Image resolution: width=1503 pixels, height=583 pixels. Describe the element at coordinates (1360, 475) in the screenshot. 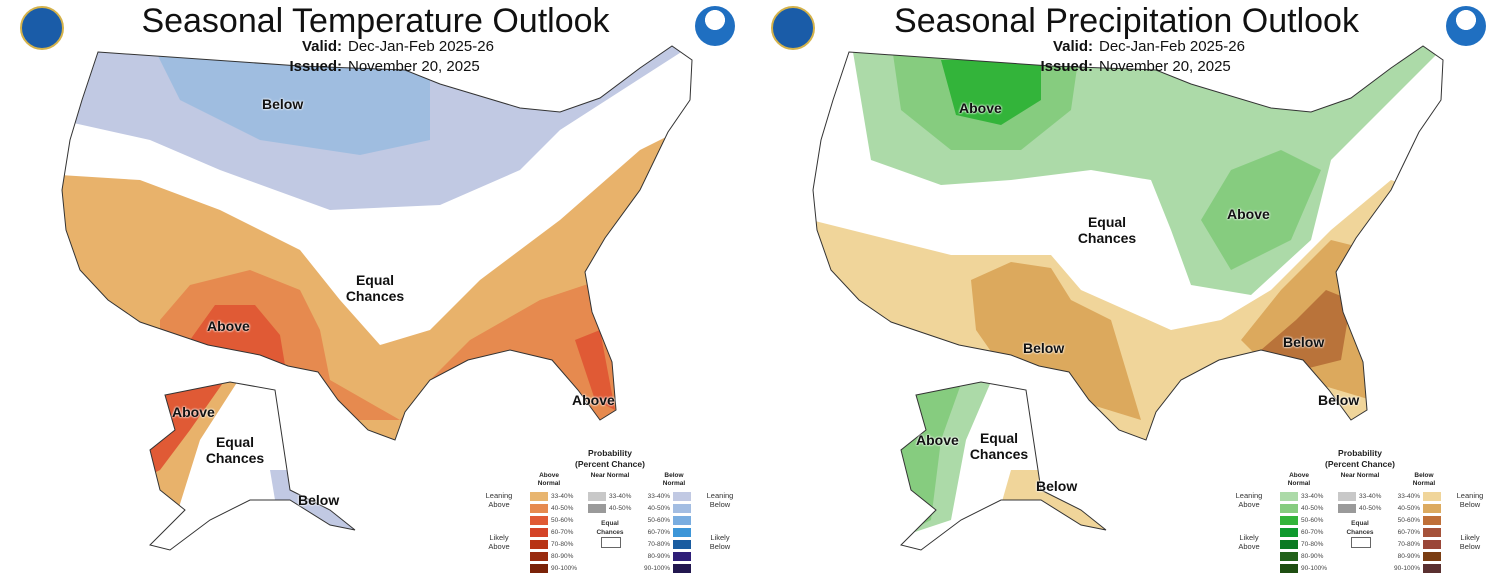

I see `near-normal-header: Near Normal` at that location.